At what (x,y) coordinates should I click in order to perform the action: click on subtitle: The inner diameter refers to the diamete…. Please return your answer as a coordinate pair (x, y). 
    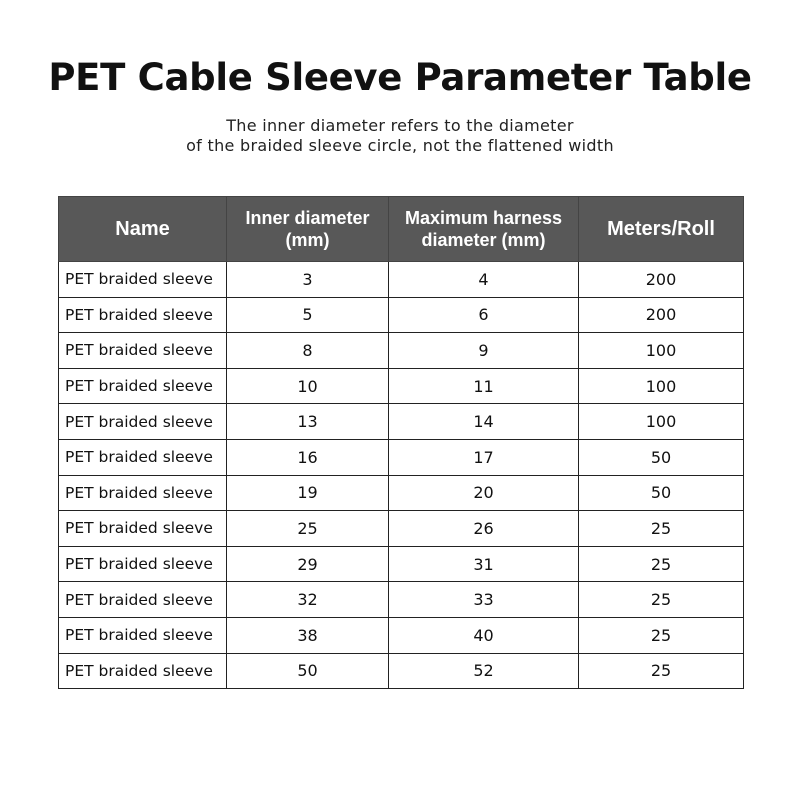
    Looking at the image, I should click on (400, 136).